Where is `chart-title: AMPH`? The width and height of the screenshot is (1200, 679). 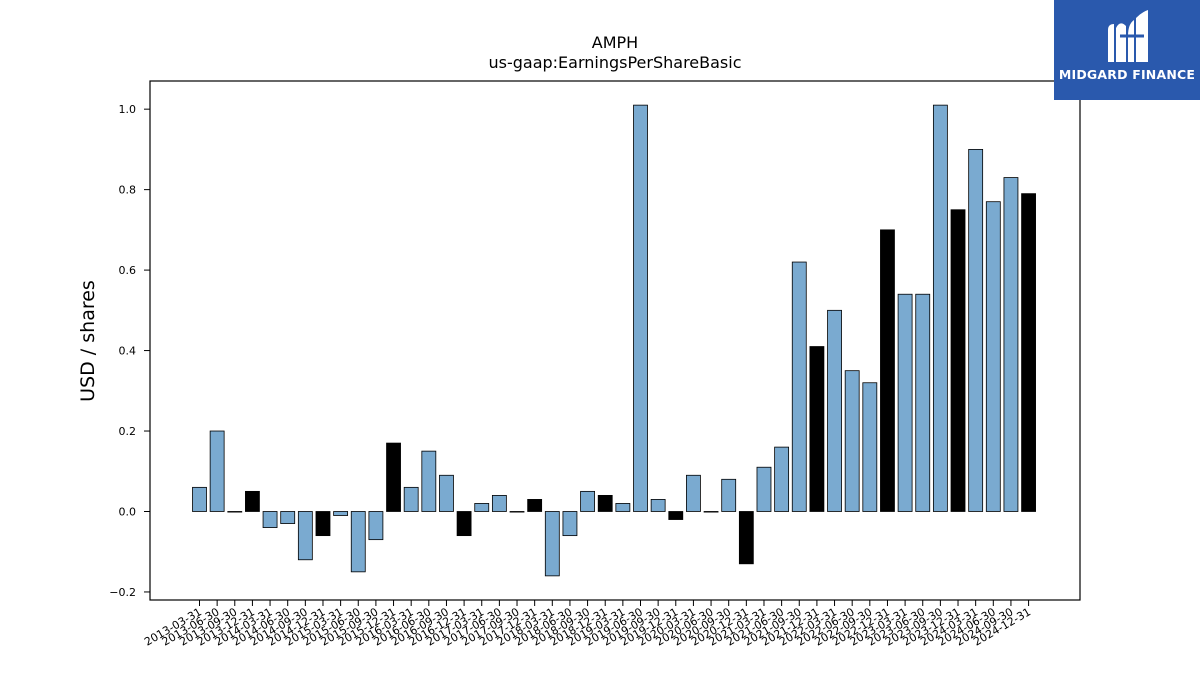 chart-title: AMPH is located at coordinates (615, 42).